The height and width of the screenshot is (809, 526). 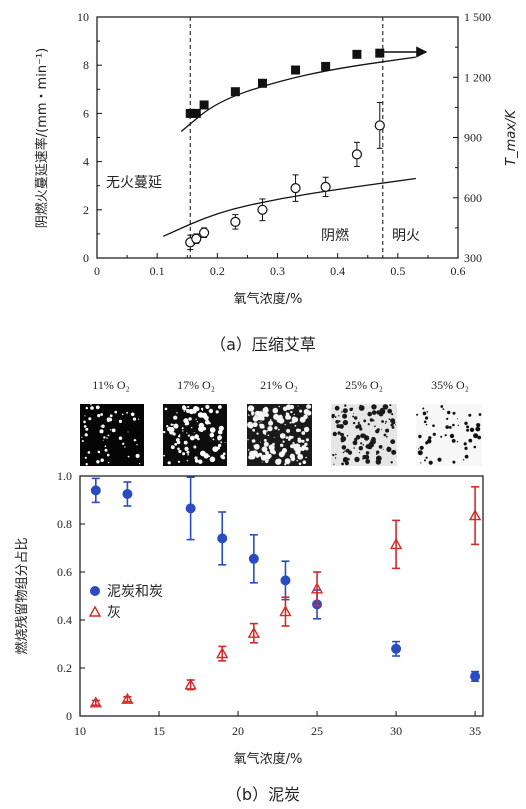 I want to click on fit-curves-a, so click(x=289, y=146).